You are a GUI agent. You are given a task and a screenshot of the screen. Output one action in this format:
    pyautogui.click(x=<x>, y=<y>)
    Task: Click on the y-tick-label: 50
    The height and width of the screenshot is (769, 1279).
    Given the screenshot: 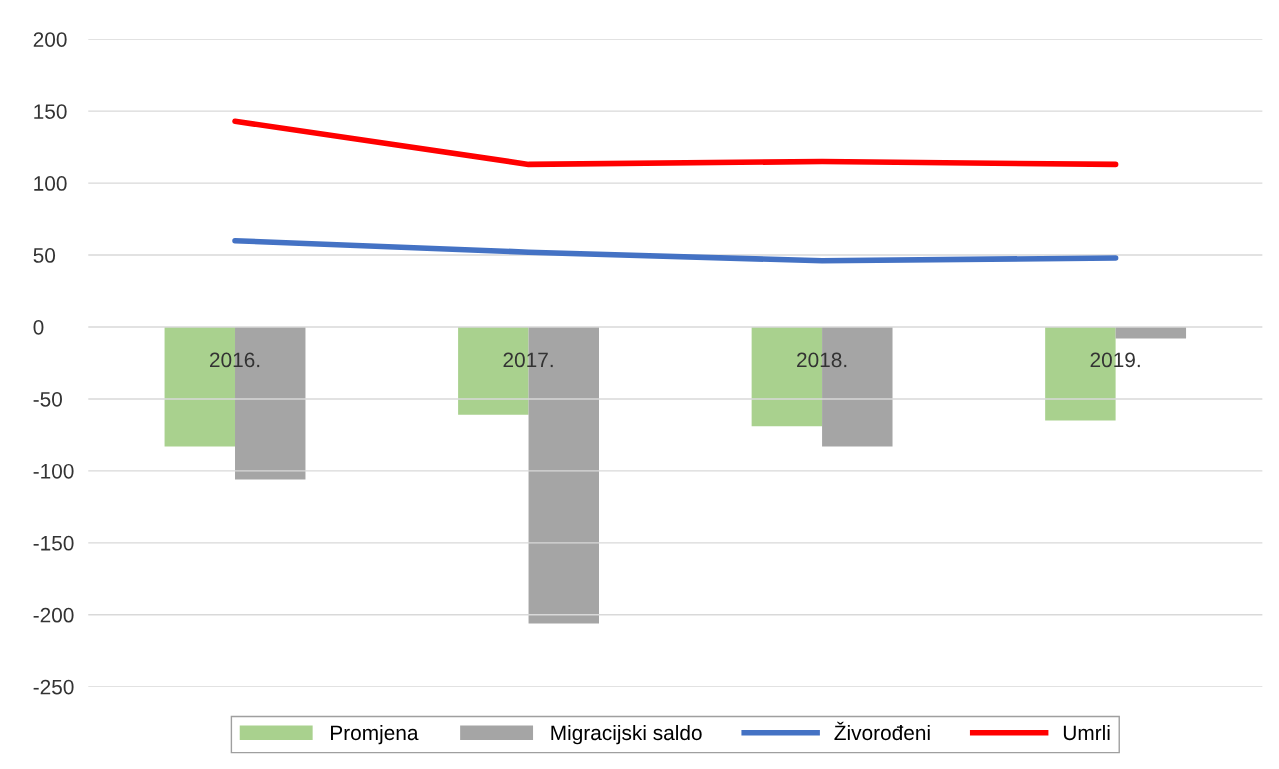 What is the action you would take?
    pyautogui.click(x=44, y=255)
    